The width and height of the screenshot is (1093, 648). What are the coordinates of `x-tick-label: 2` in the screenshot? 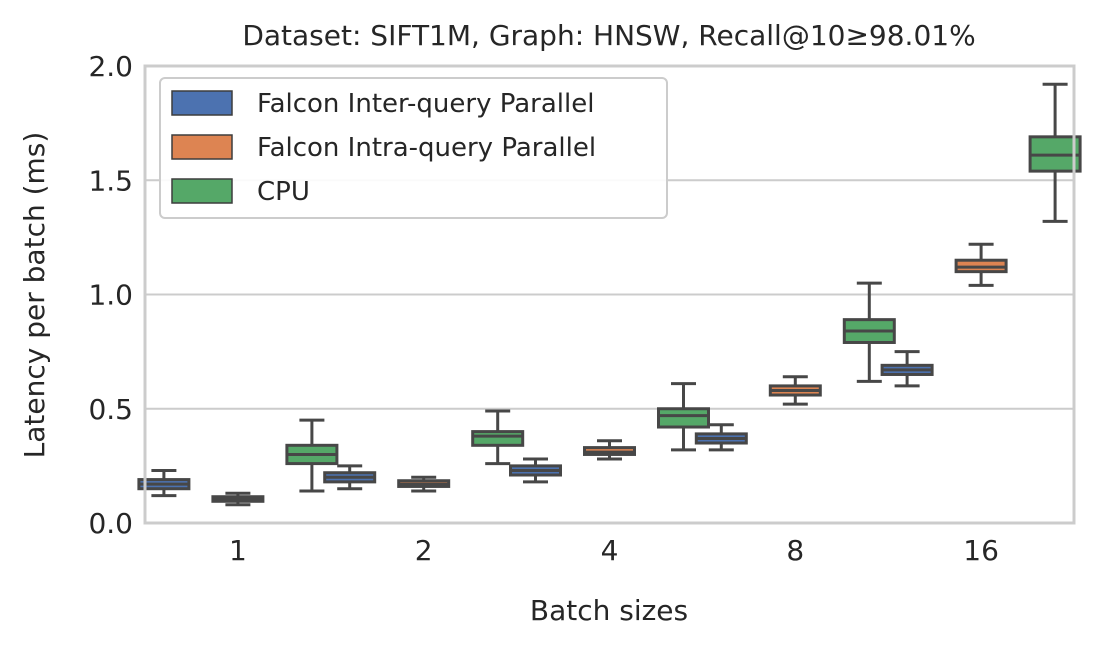 It's located at (424, 550).